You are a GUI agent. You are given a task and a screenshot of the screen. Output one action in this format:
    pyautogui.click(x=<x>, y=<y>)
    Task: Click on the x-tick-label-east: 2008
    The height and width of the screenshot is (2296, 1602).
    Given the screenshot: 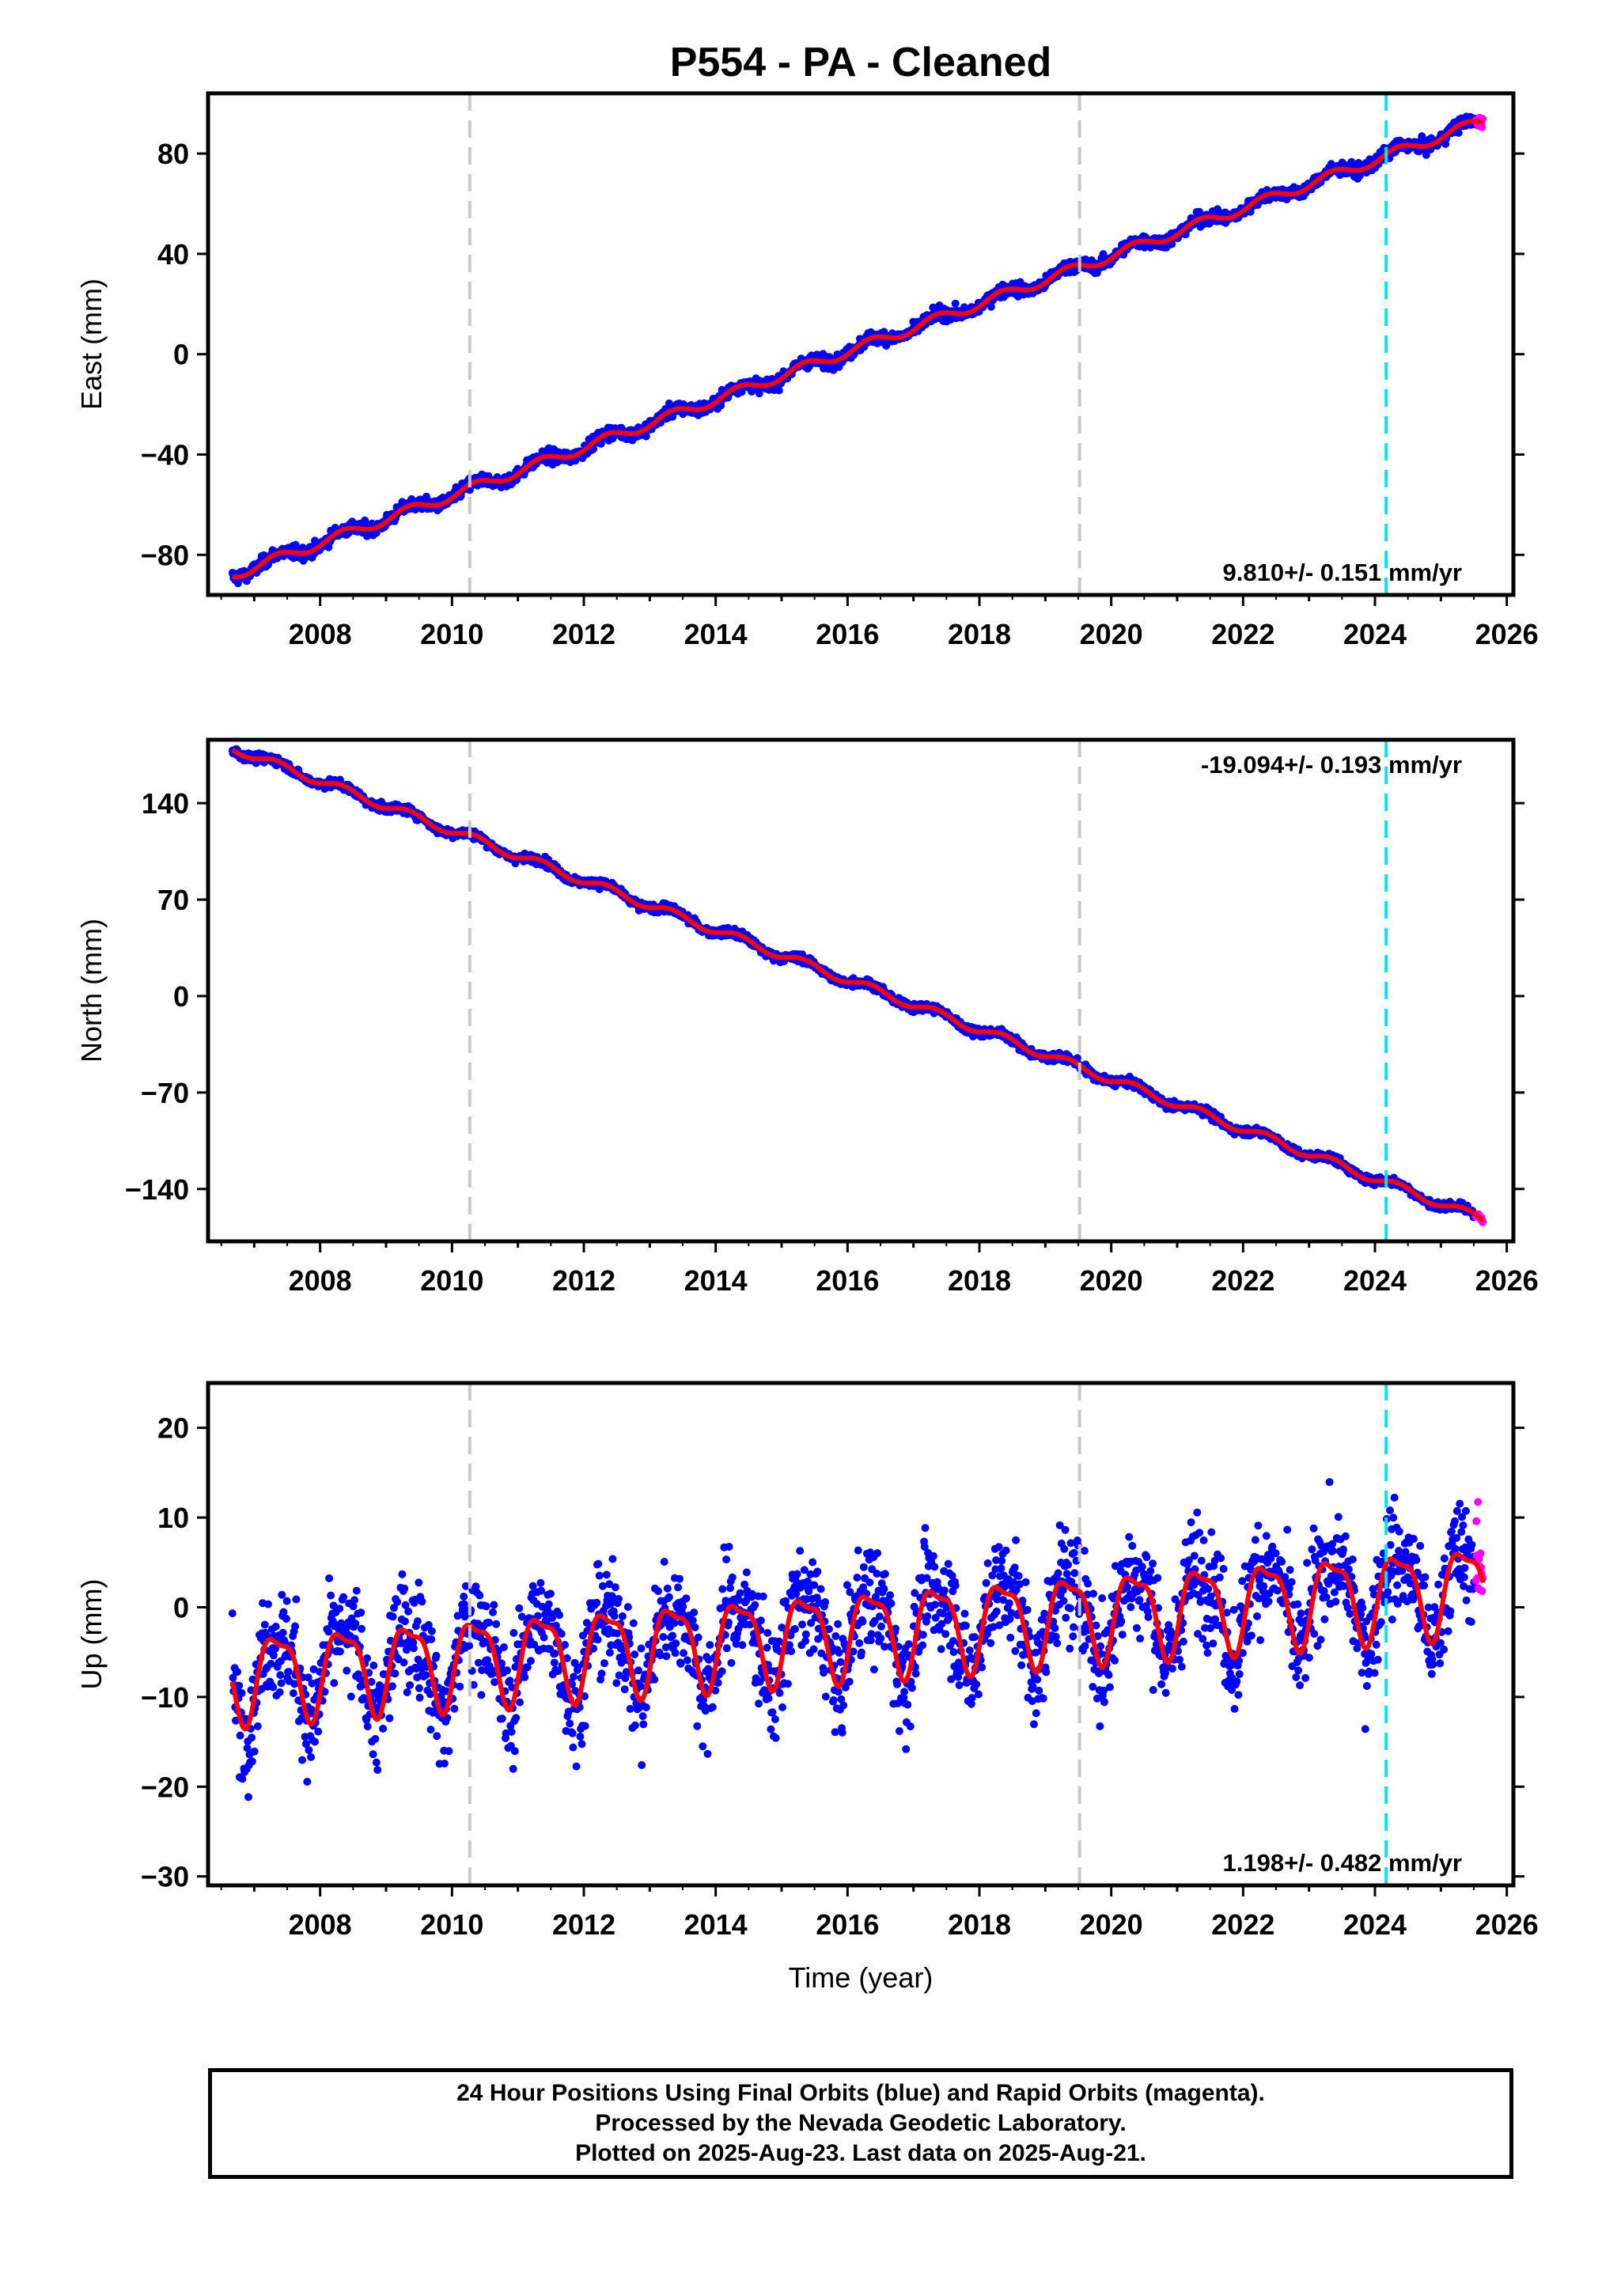 What is the action you would take?
    pyautogui.click(x=320, y=634)
    